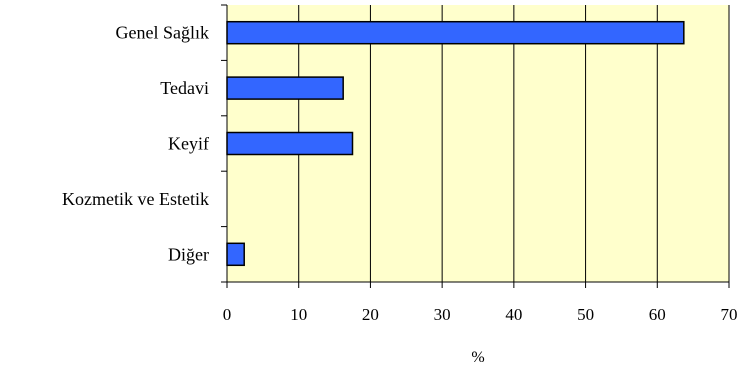 Image resolution: width=743 pixels, height=372 pixels. What do you see at coordinates (585, 314) in the screenshot?
I see `x-tick-label-50: 50` at bounding box center [585, 314].